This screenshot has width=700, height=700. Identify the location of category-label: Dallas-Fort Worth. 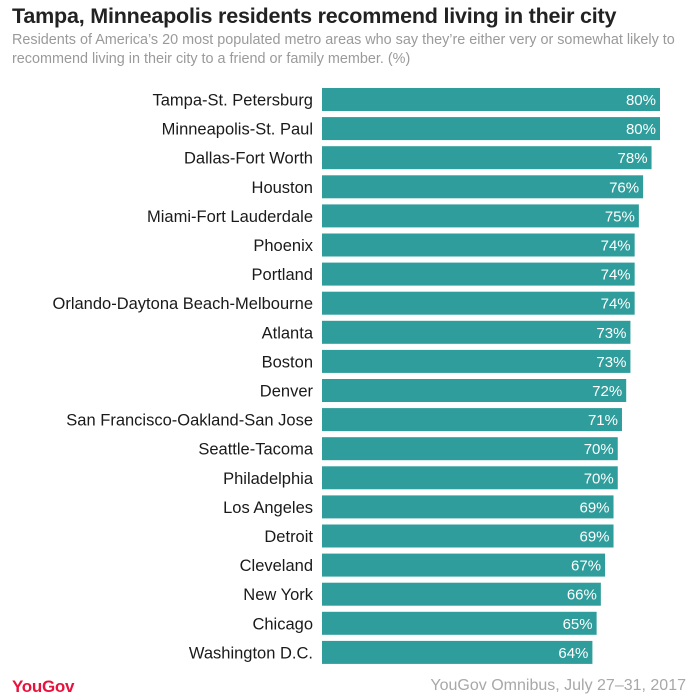
(248, 159).